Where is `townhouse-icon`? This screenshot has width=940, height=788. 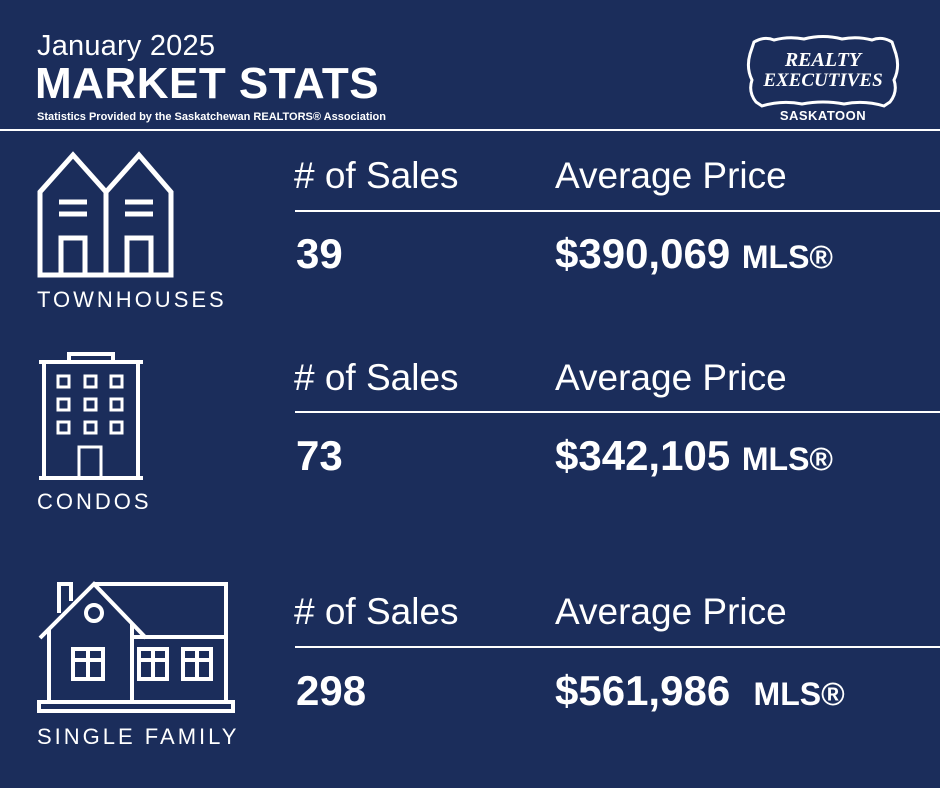
townhouse-icon is located at coordinates (105, 214).